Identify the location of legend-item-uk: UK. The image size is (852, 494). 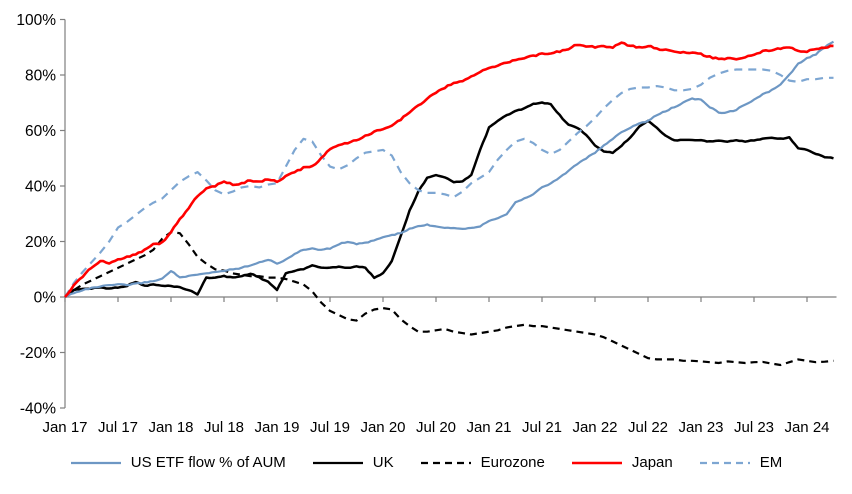
(353, 462).